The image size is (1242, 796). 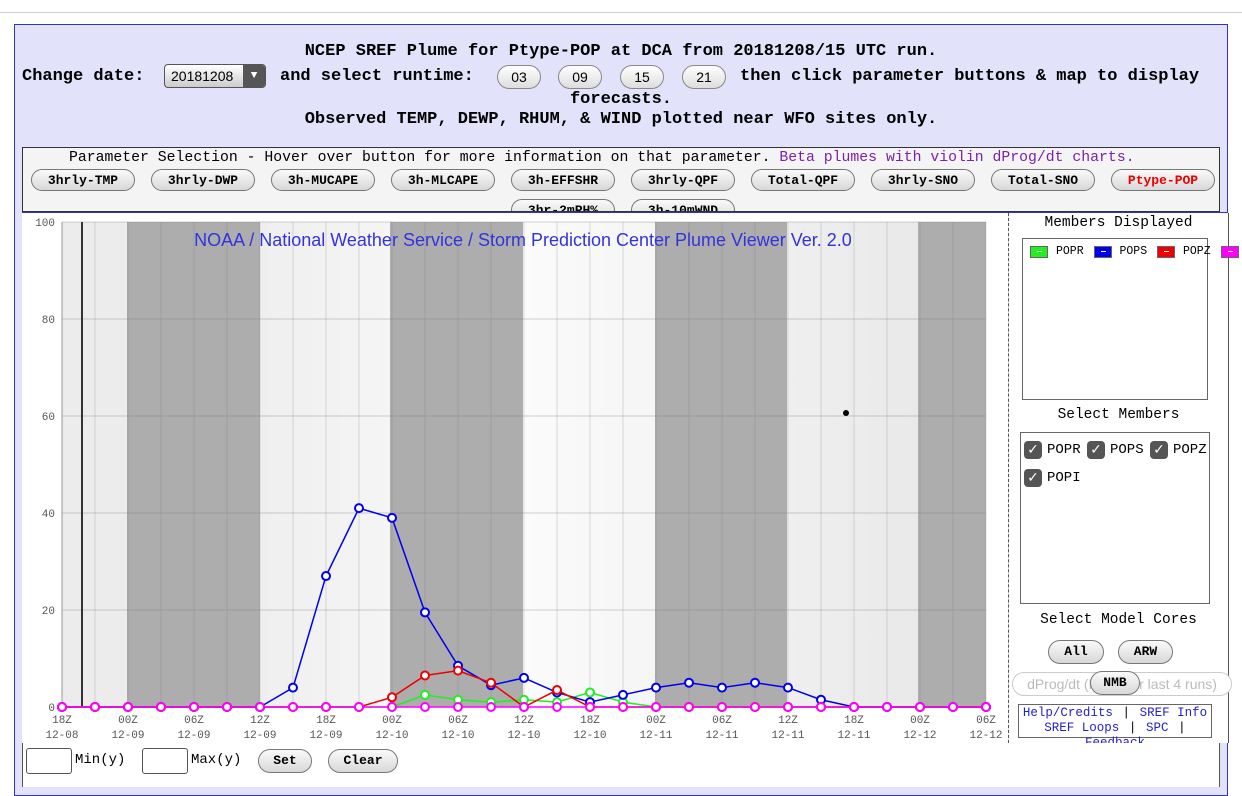 What do you see at coordinates (83, 180) in the screenshot?
I see `parameter-button: 3hrly-TMP` at bounding box center [83, 180].